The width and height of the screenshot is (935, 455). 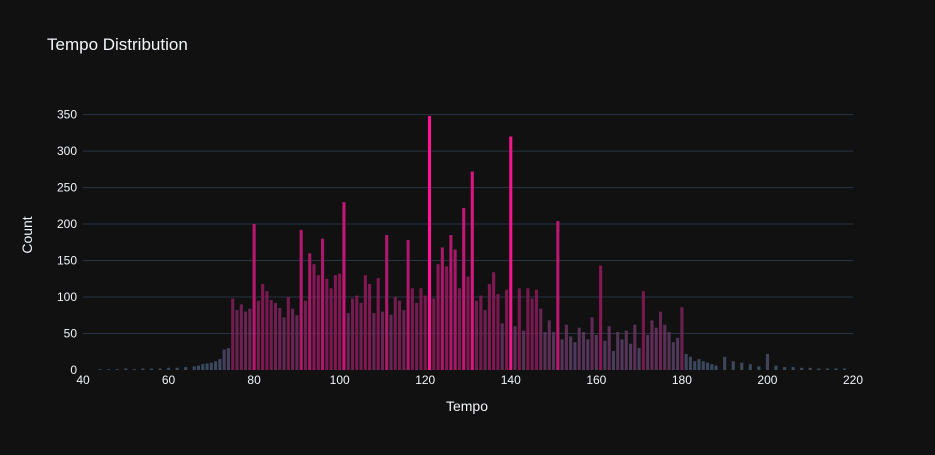 What do you see at coordinates (596, 380) in the screenshot?
I see `x-tick-label: 160` at bounding box center [596, 380].